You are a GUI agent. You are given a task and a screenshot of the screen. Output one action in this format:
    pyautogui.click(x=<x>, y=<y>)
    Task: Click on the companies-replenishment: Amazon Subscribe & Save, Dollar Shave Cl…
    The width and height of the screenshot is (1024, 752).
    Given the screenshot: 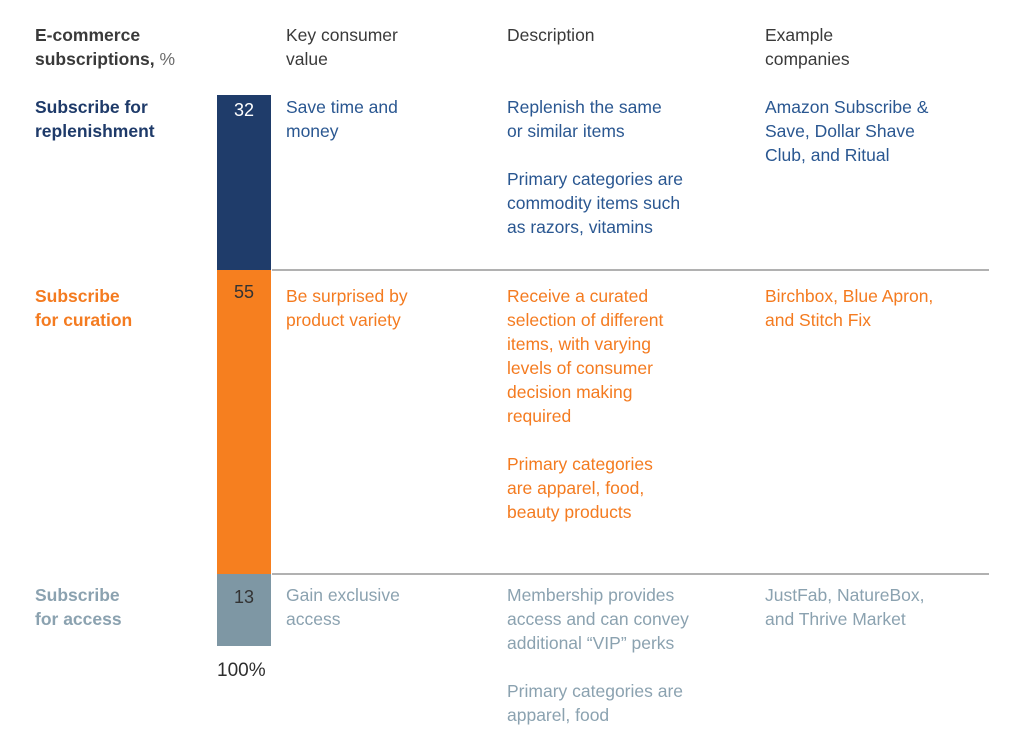 What is the action you would take?
    pyautogui.click(x=847, y=131)
    